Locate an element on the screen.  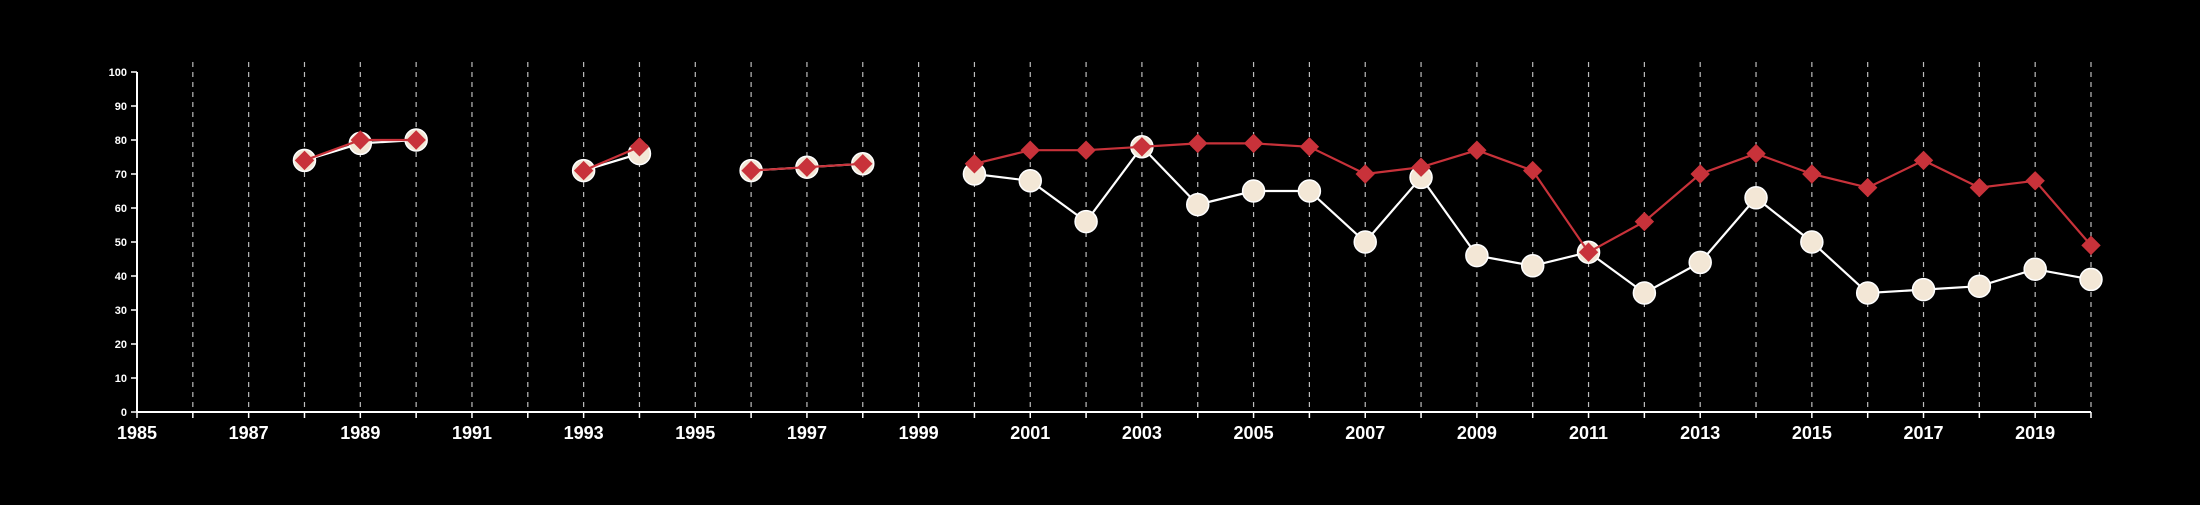
x-tick-label: 2011 is located at coordinates (1588, 433).